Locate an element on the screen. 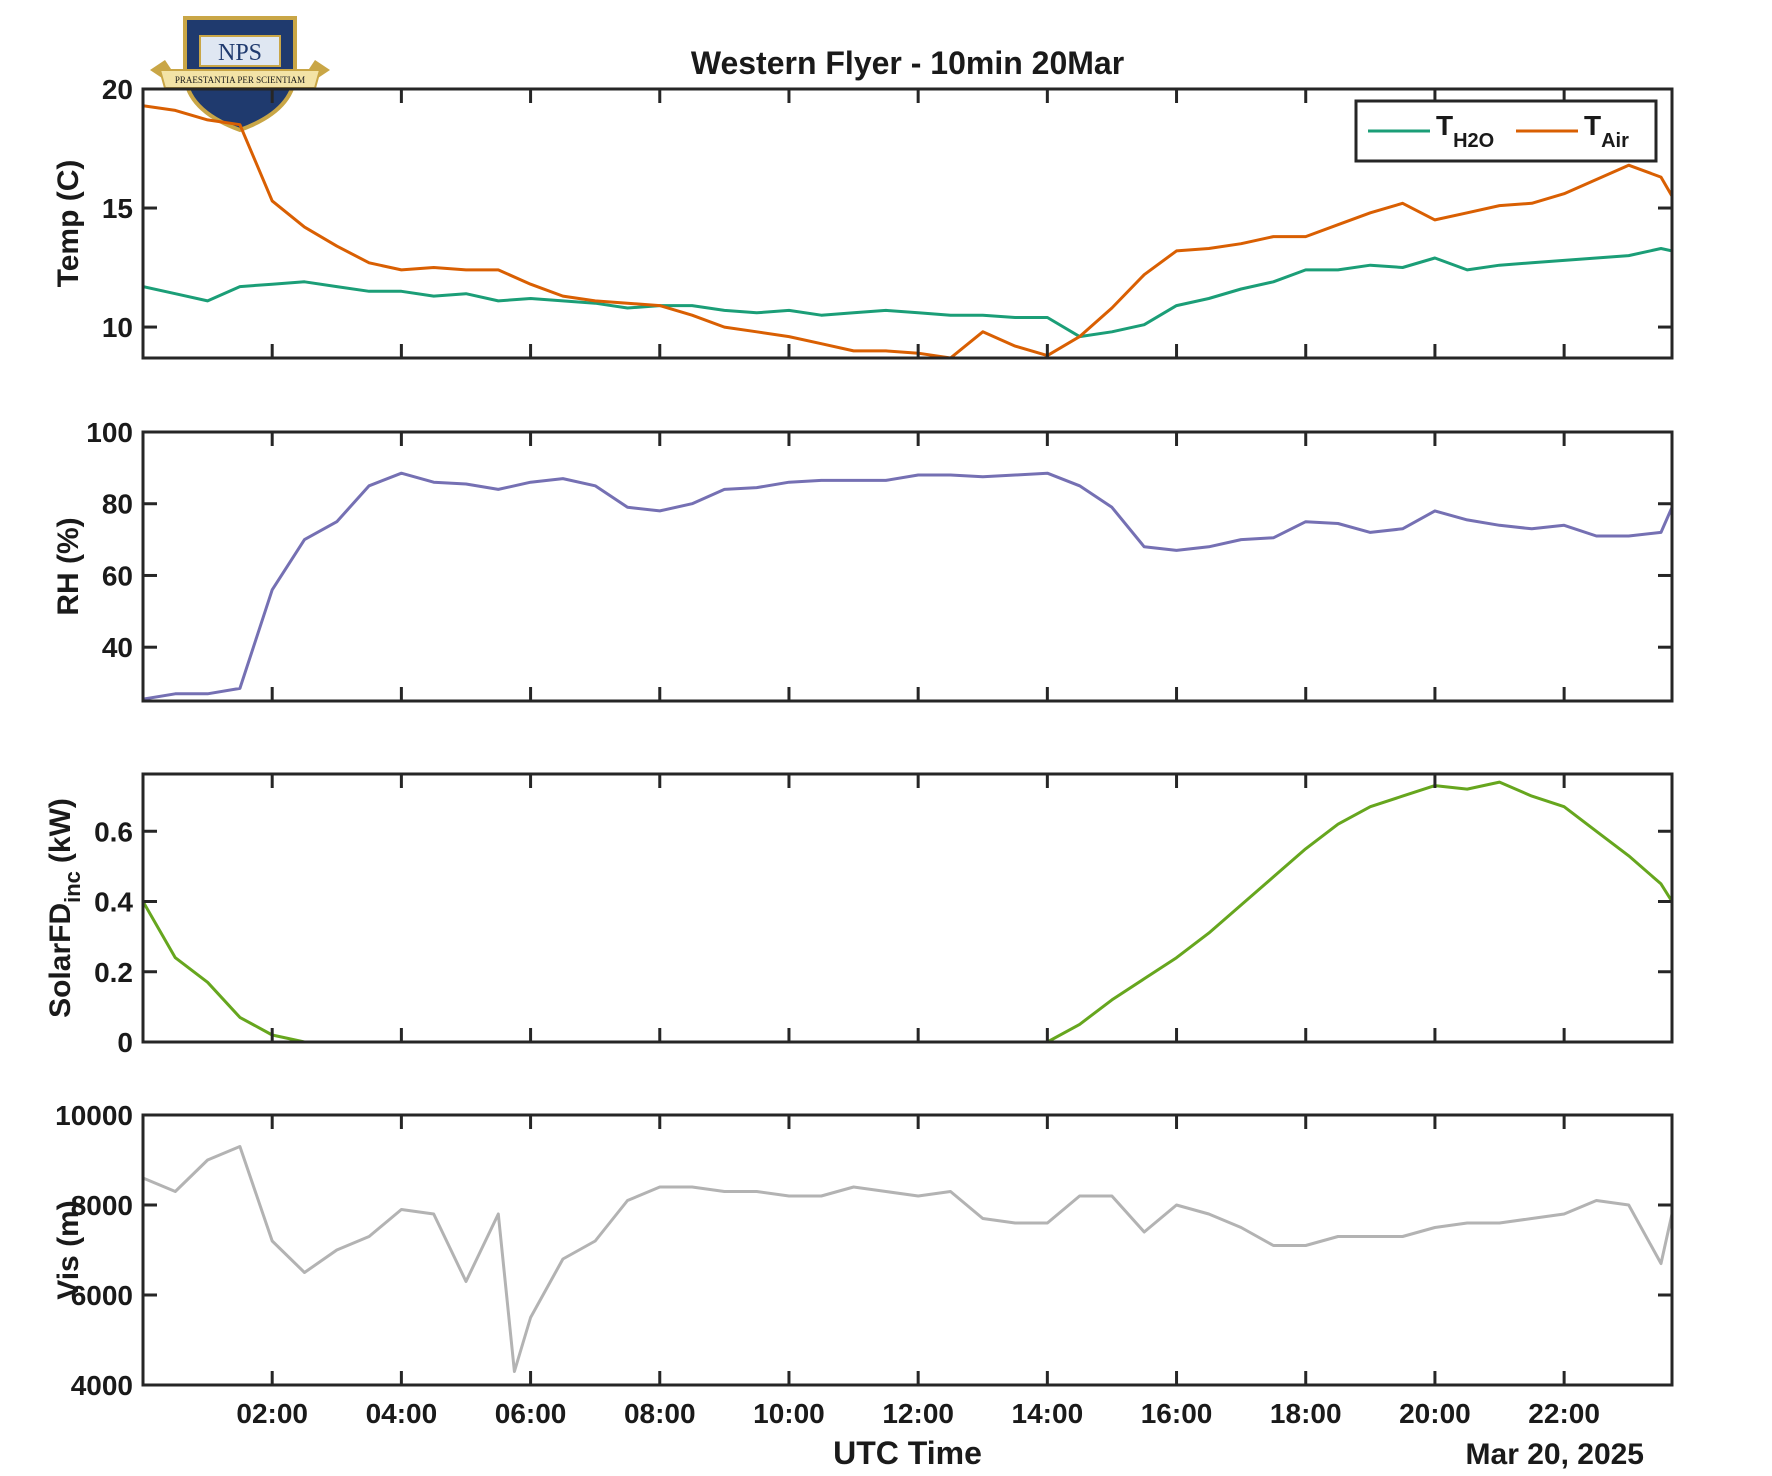  y-tick-label: 6000 is located at coordinates (102, 1295).